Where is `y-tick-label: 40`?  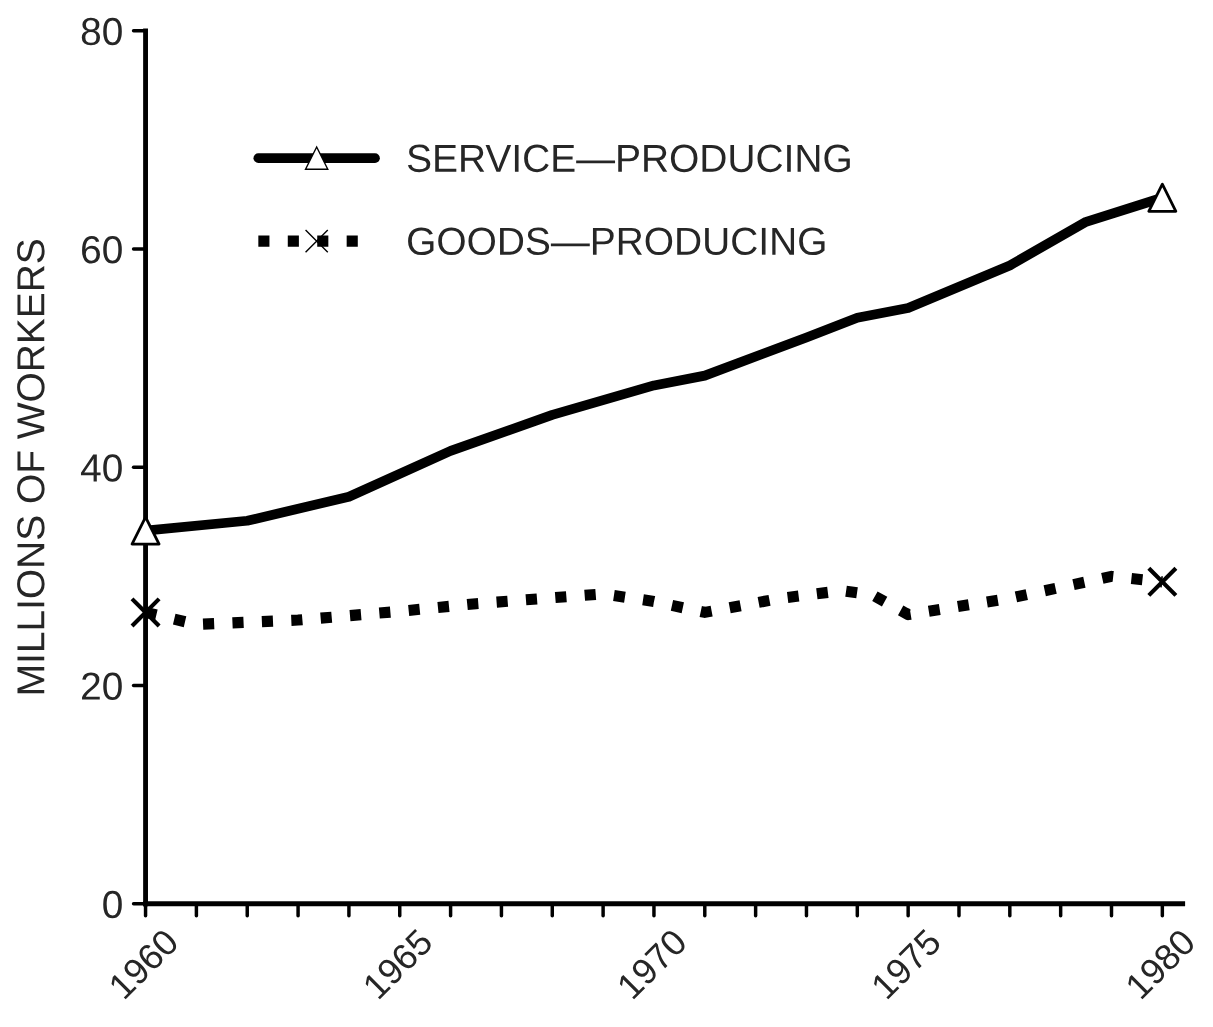 y-tick-label: 40 is located at coordinates (101, 468).